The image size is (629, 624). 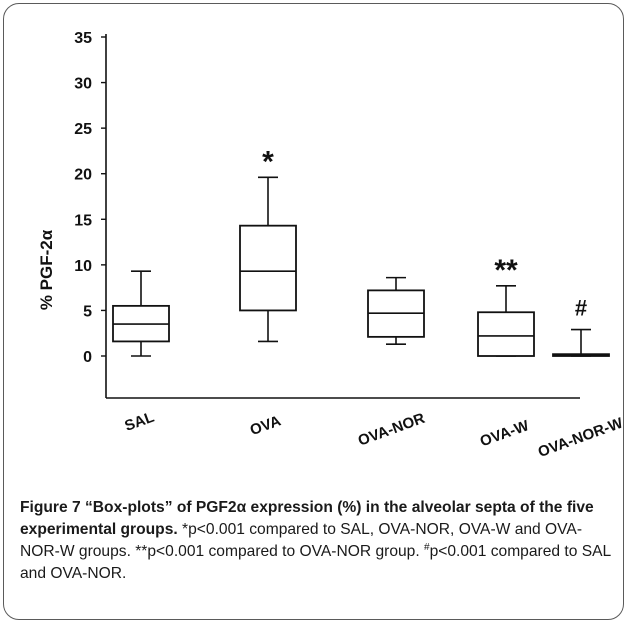 What do you see at coordinates (268, 161) in the screenshot?
I see `significance-marker: *` at bounding box center [268, 161].